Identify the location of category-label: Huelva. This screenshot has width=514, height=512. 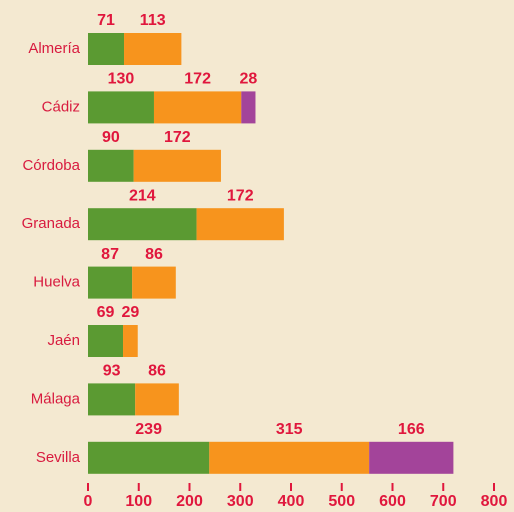
(56, 282).